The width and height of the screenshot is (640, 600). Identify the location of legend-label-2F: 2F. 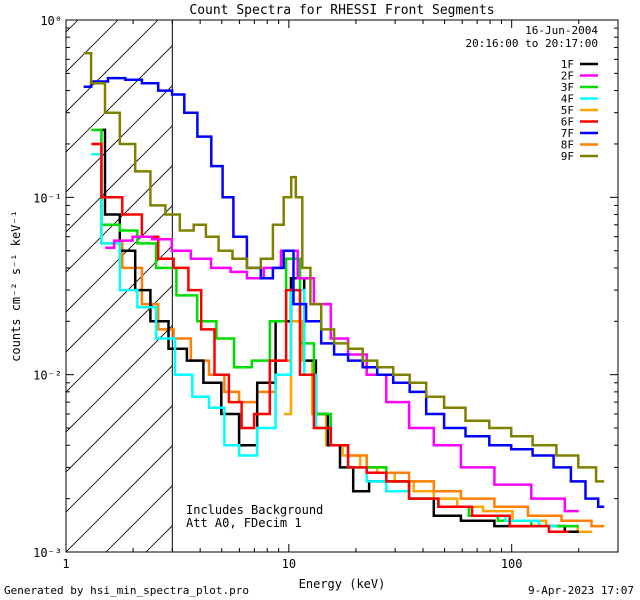
(567, 76).